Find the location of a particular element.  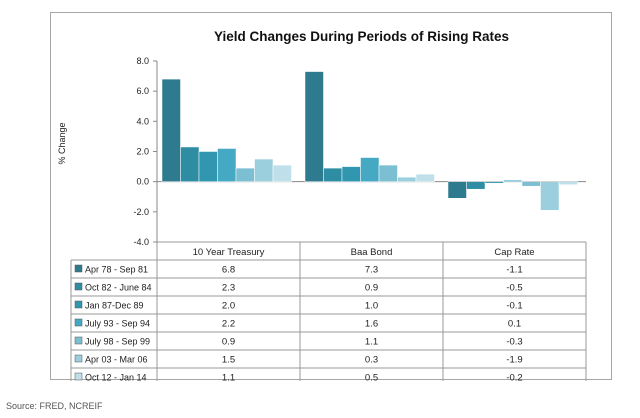

data-value: -1.9 is located at coordinates (514, 360).